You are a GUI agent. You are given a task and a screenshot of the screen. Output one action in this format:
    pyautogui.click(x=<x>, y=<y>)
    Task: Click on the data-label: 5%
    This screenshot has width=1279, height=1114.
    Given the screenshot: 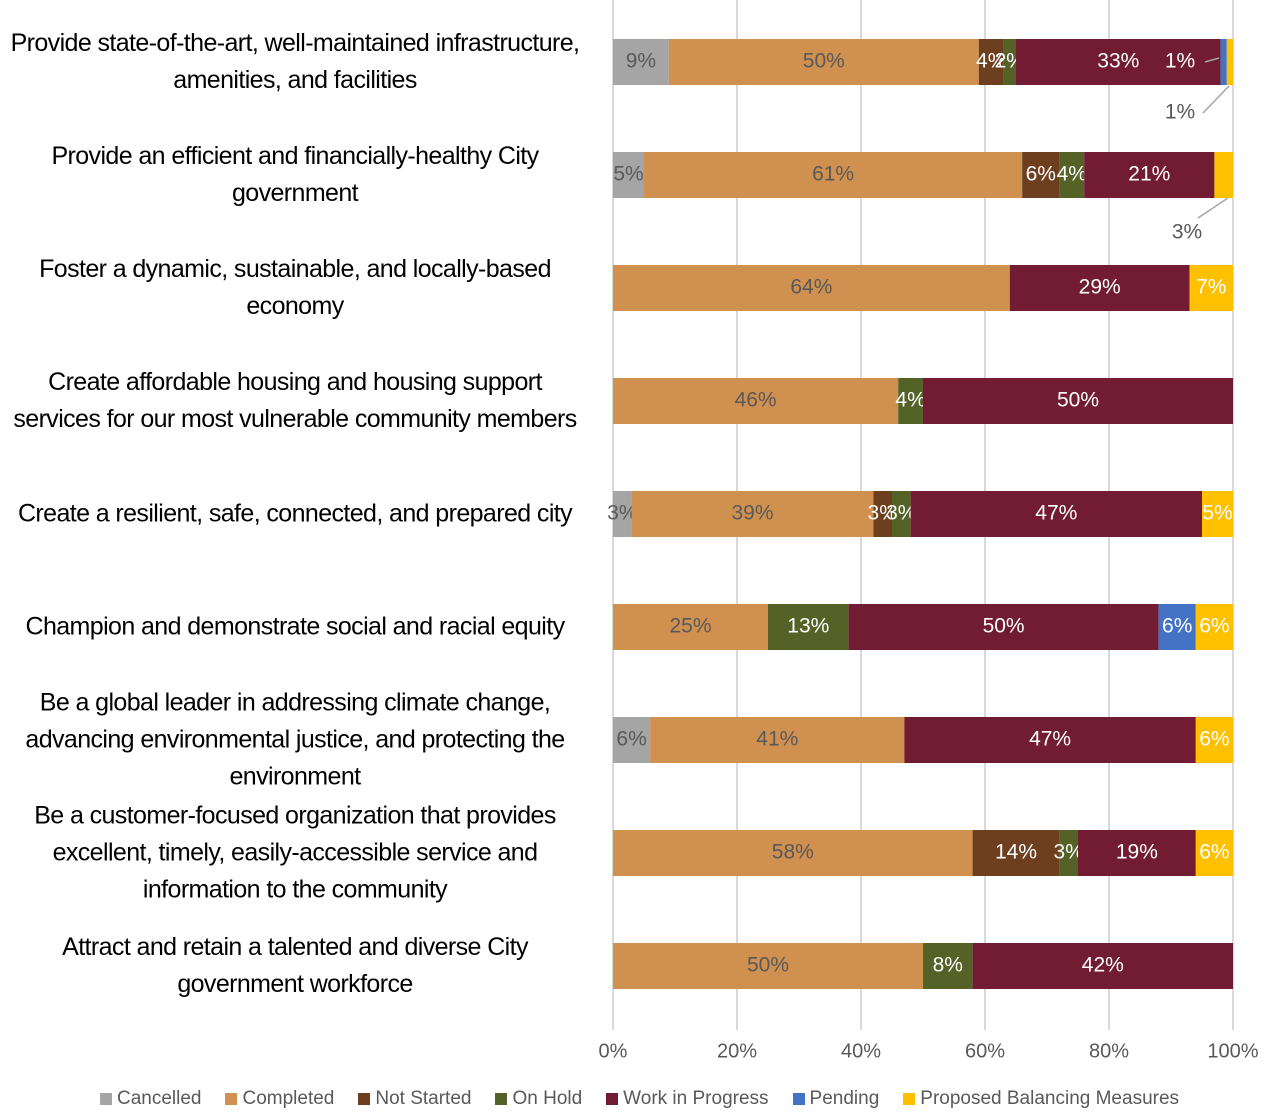 What is the action you would take?
    pyautogui.click(x=1217, y=513)
    